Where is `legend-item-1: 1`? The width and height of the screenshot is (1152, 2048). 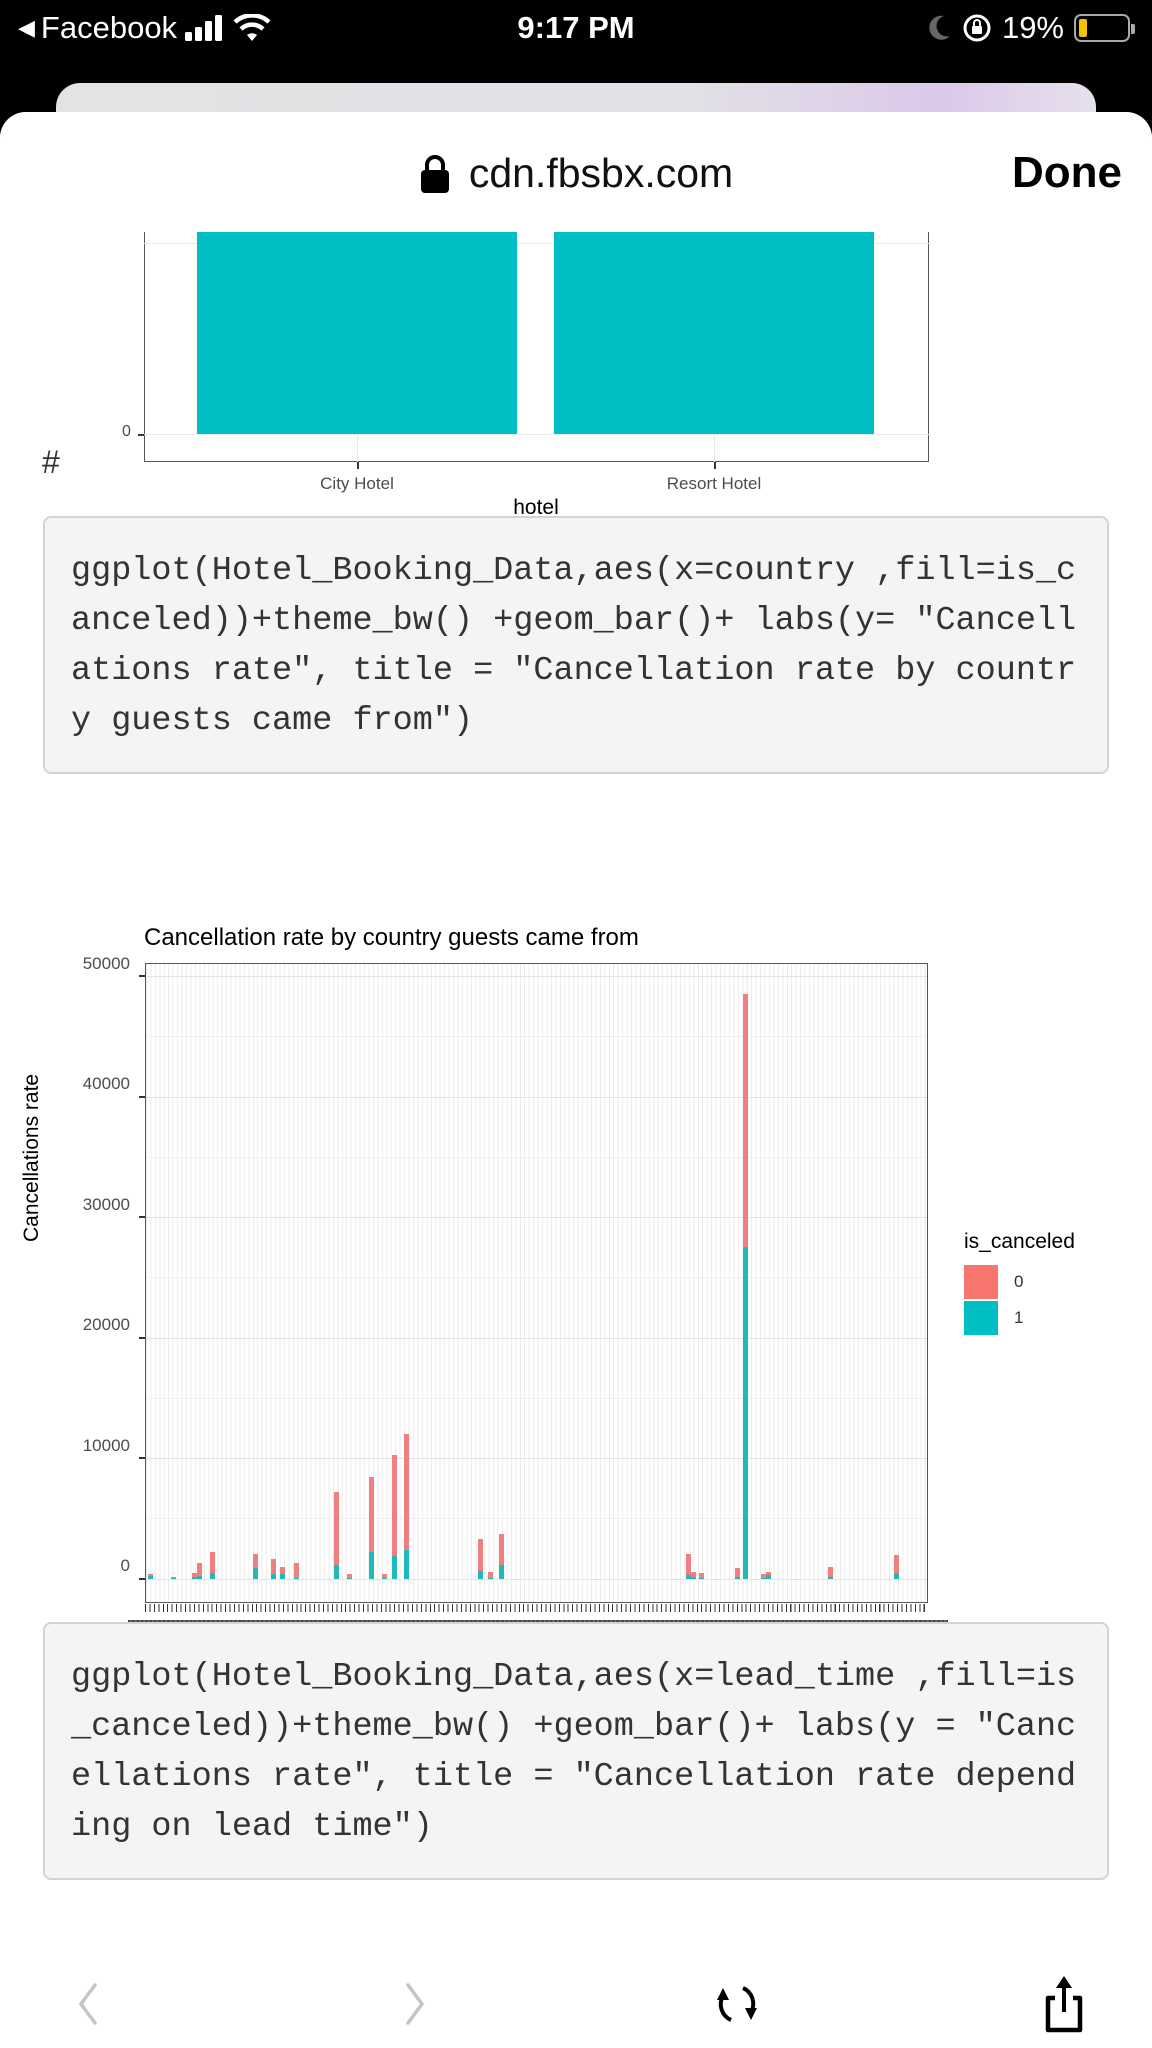 legend-item-1: 1 is located at coordinates (1019, 1318).